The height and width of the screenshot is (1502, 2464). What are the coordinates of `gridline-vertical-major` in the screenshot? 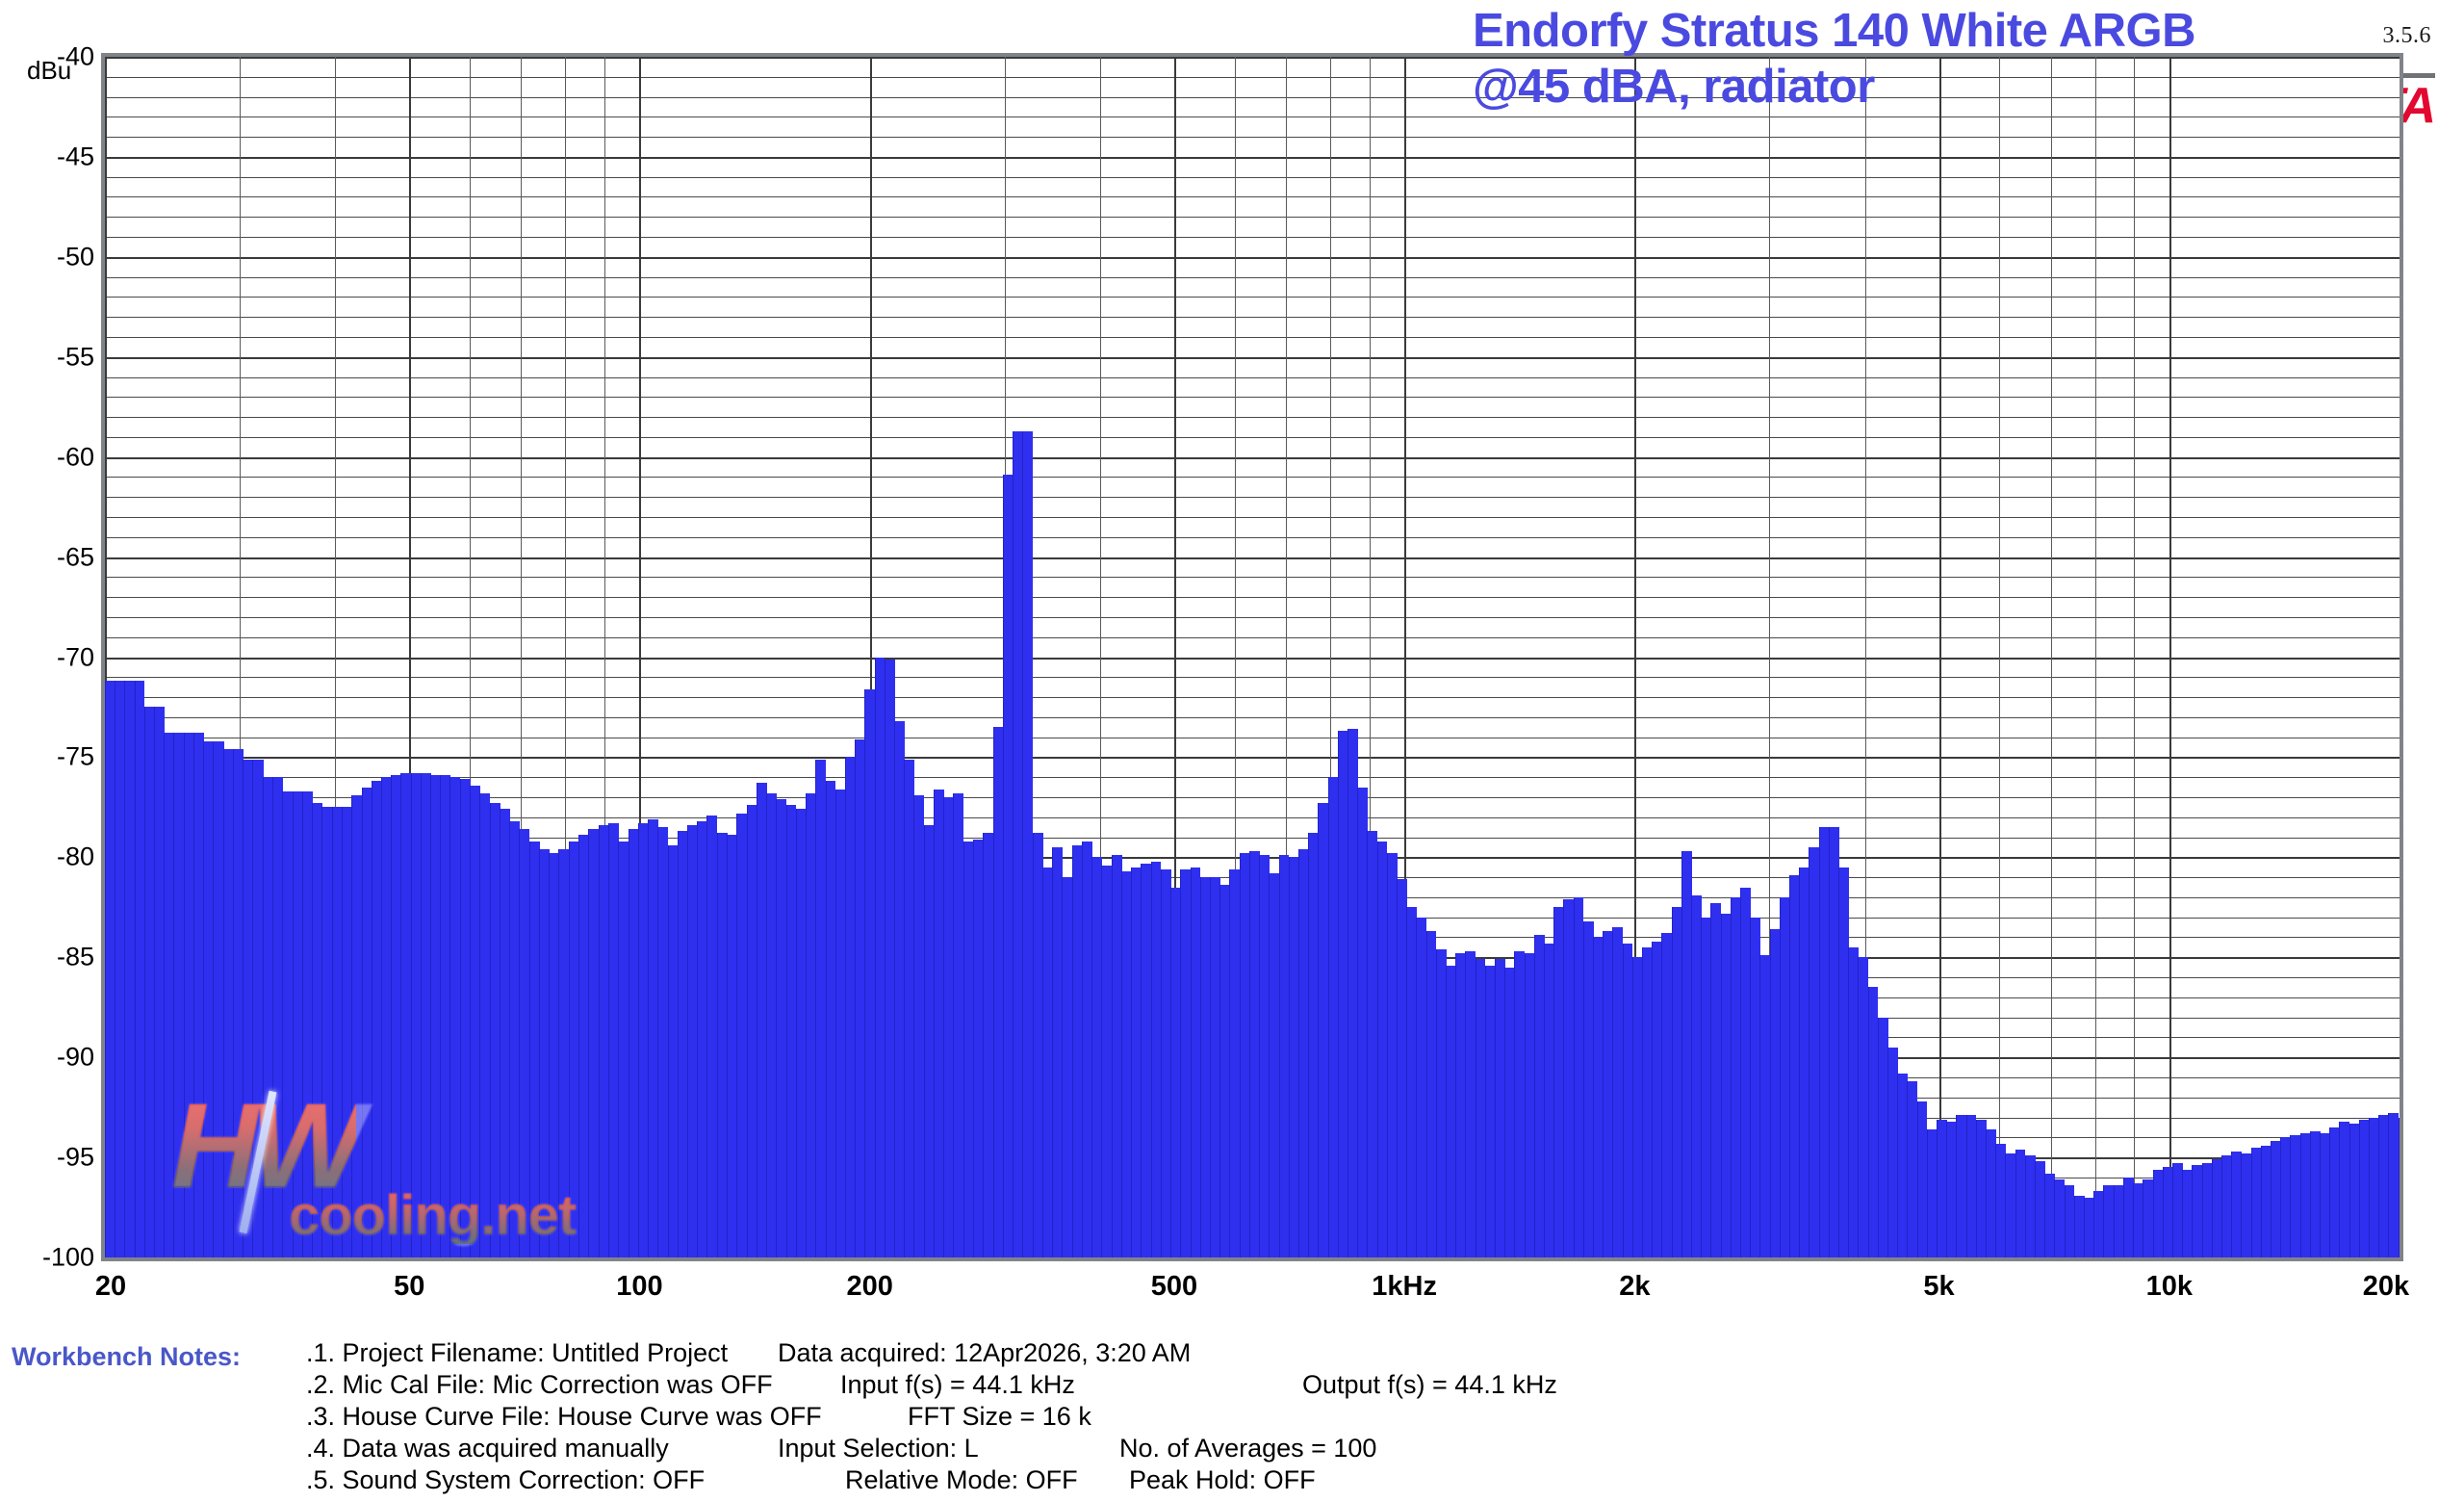 It's located at (2400, 657).